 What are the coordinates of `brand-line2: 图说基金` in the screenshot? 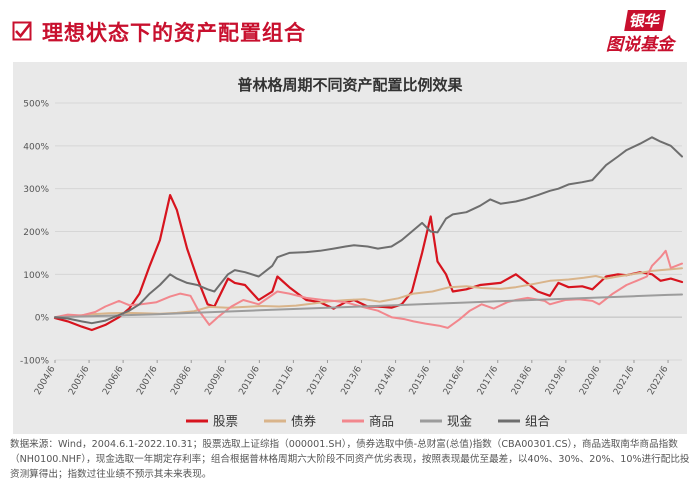 It's located at (640, 45).